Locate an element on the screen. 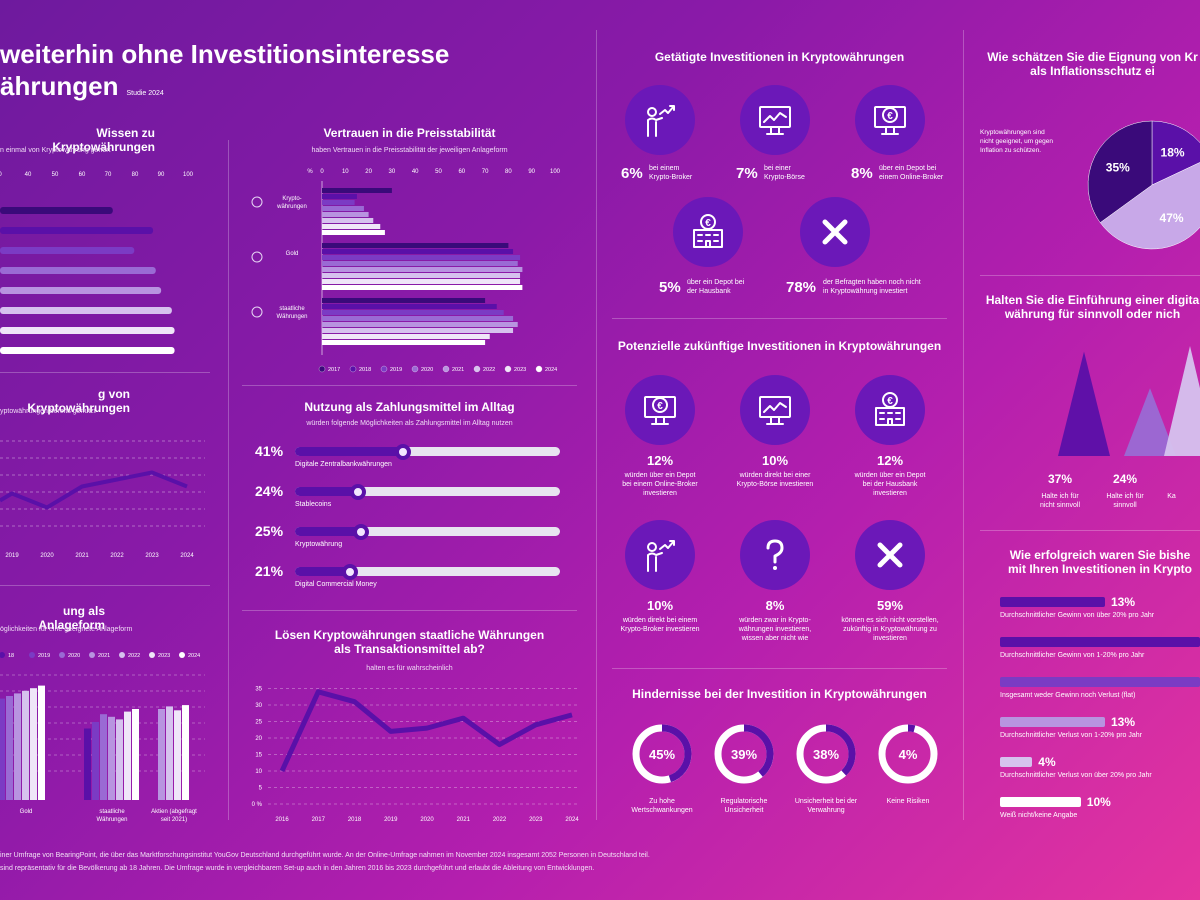  y-tick-label: 5 is located at coordinates (261, 789).